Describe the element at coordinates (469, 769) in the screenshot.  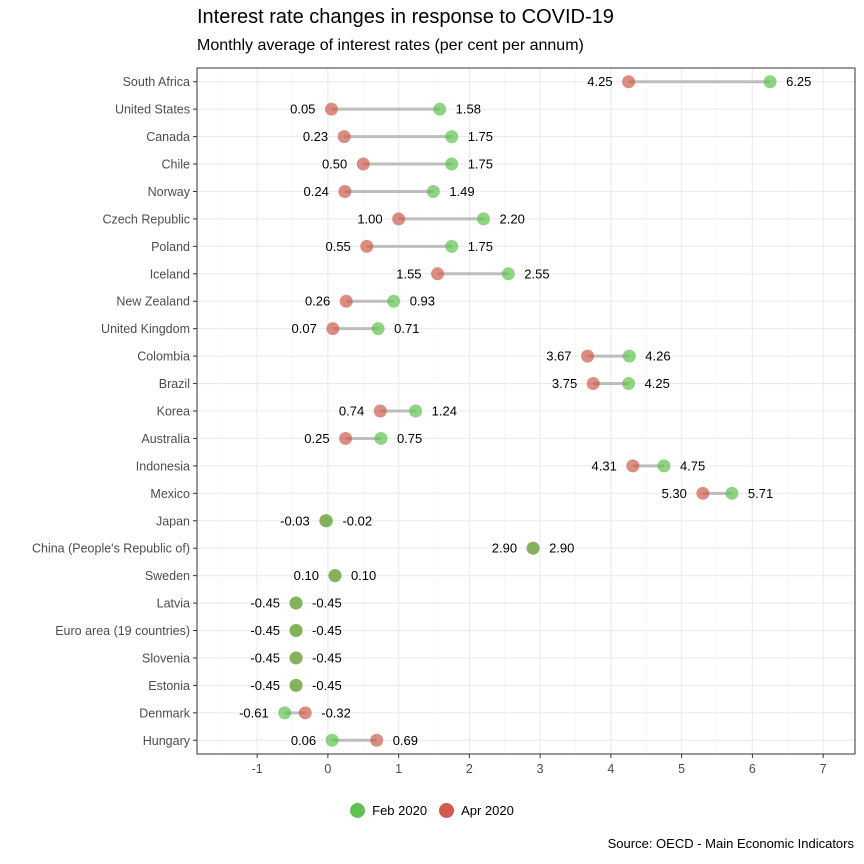
I see `x-tick-label: 2` at that location.